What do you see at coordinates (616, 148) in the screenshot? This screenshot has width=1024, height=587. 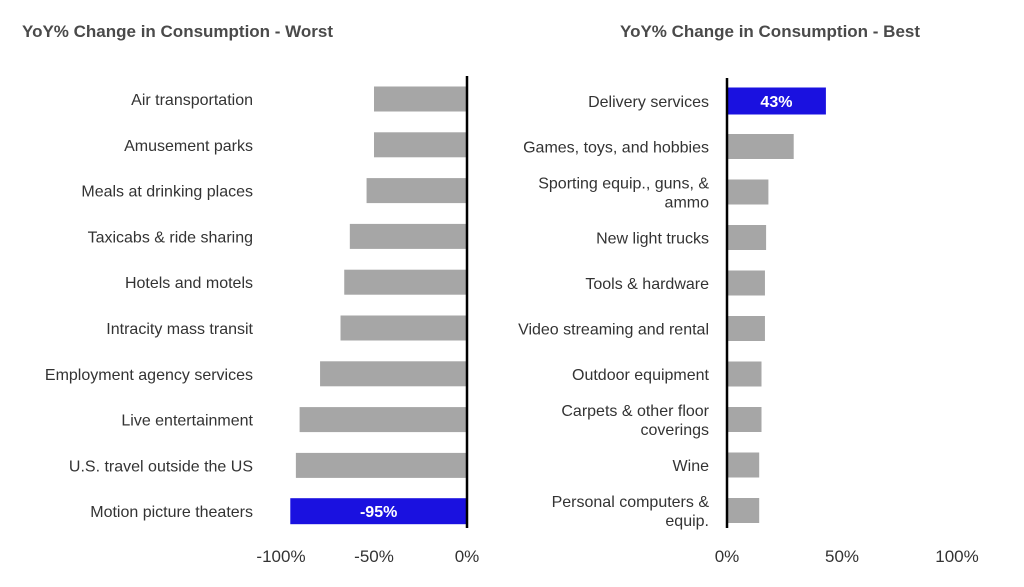 I see `right-category-label: Games, toys, and hobbies` at bounding box center [616, 148].